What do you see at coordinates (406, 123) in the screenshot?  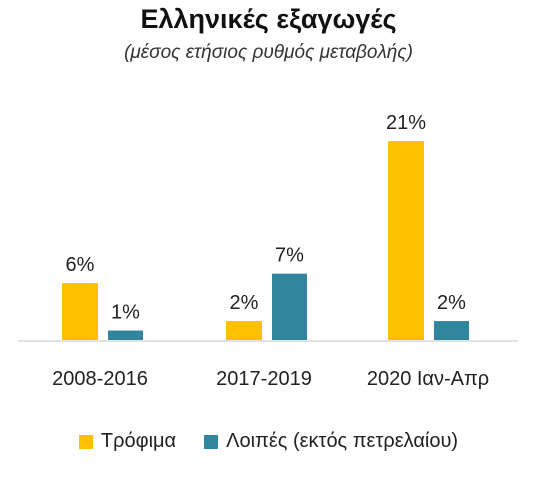 I see `data-label-0-2: 21%` at bounding box center [406, 123].